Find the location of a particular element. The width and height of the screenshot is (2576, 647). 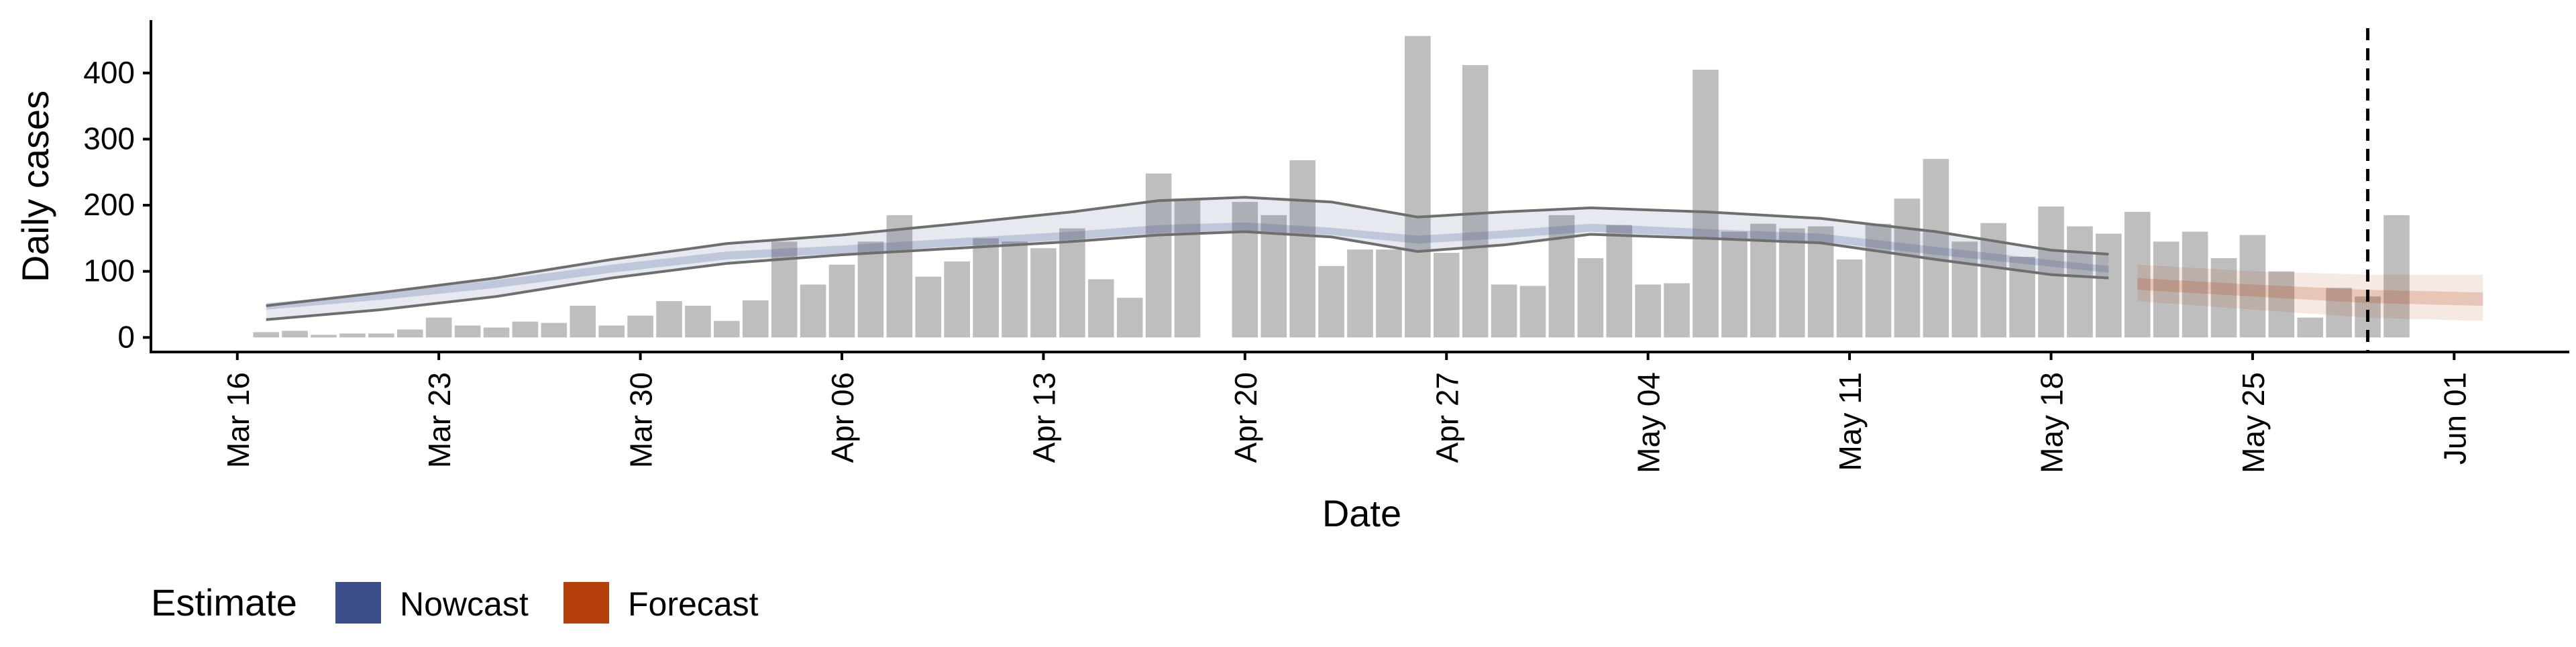

legend-title: Estimate is located at coordinates (224, 602).